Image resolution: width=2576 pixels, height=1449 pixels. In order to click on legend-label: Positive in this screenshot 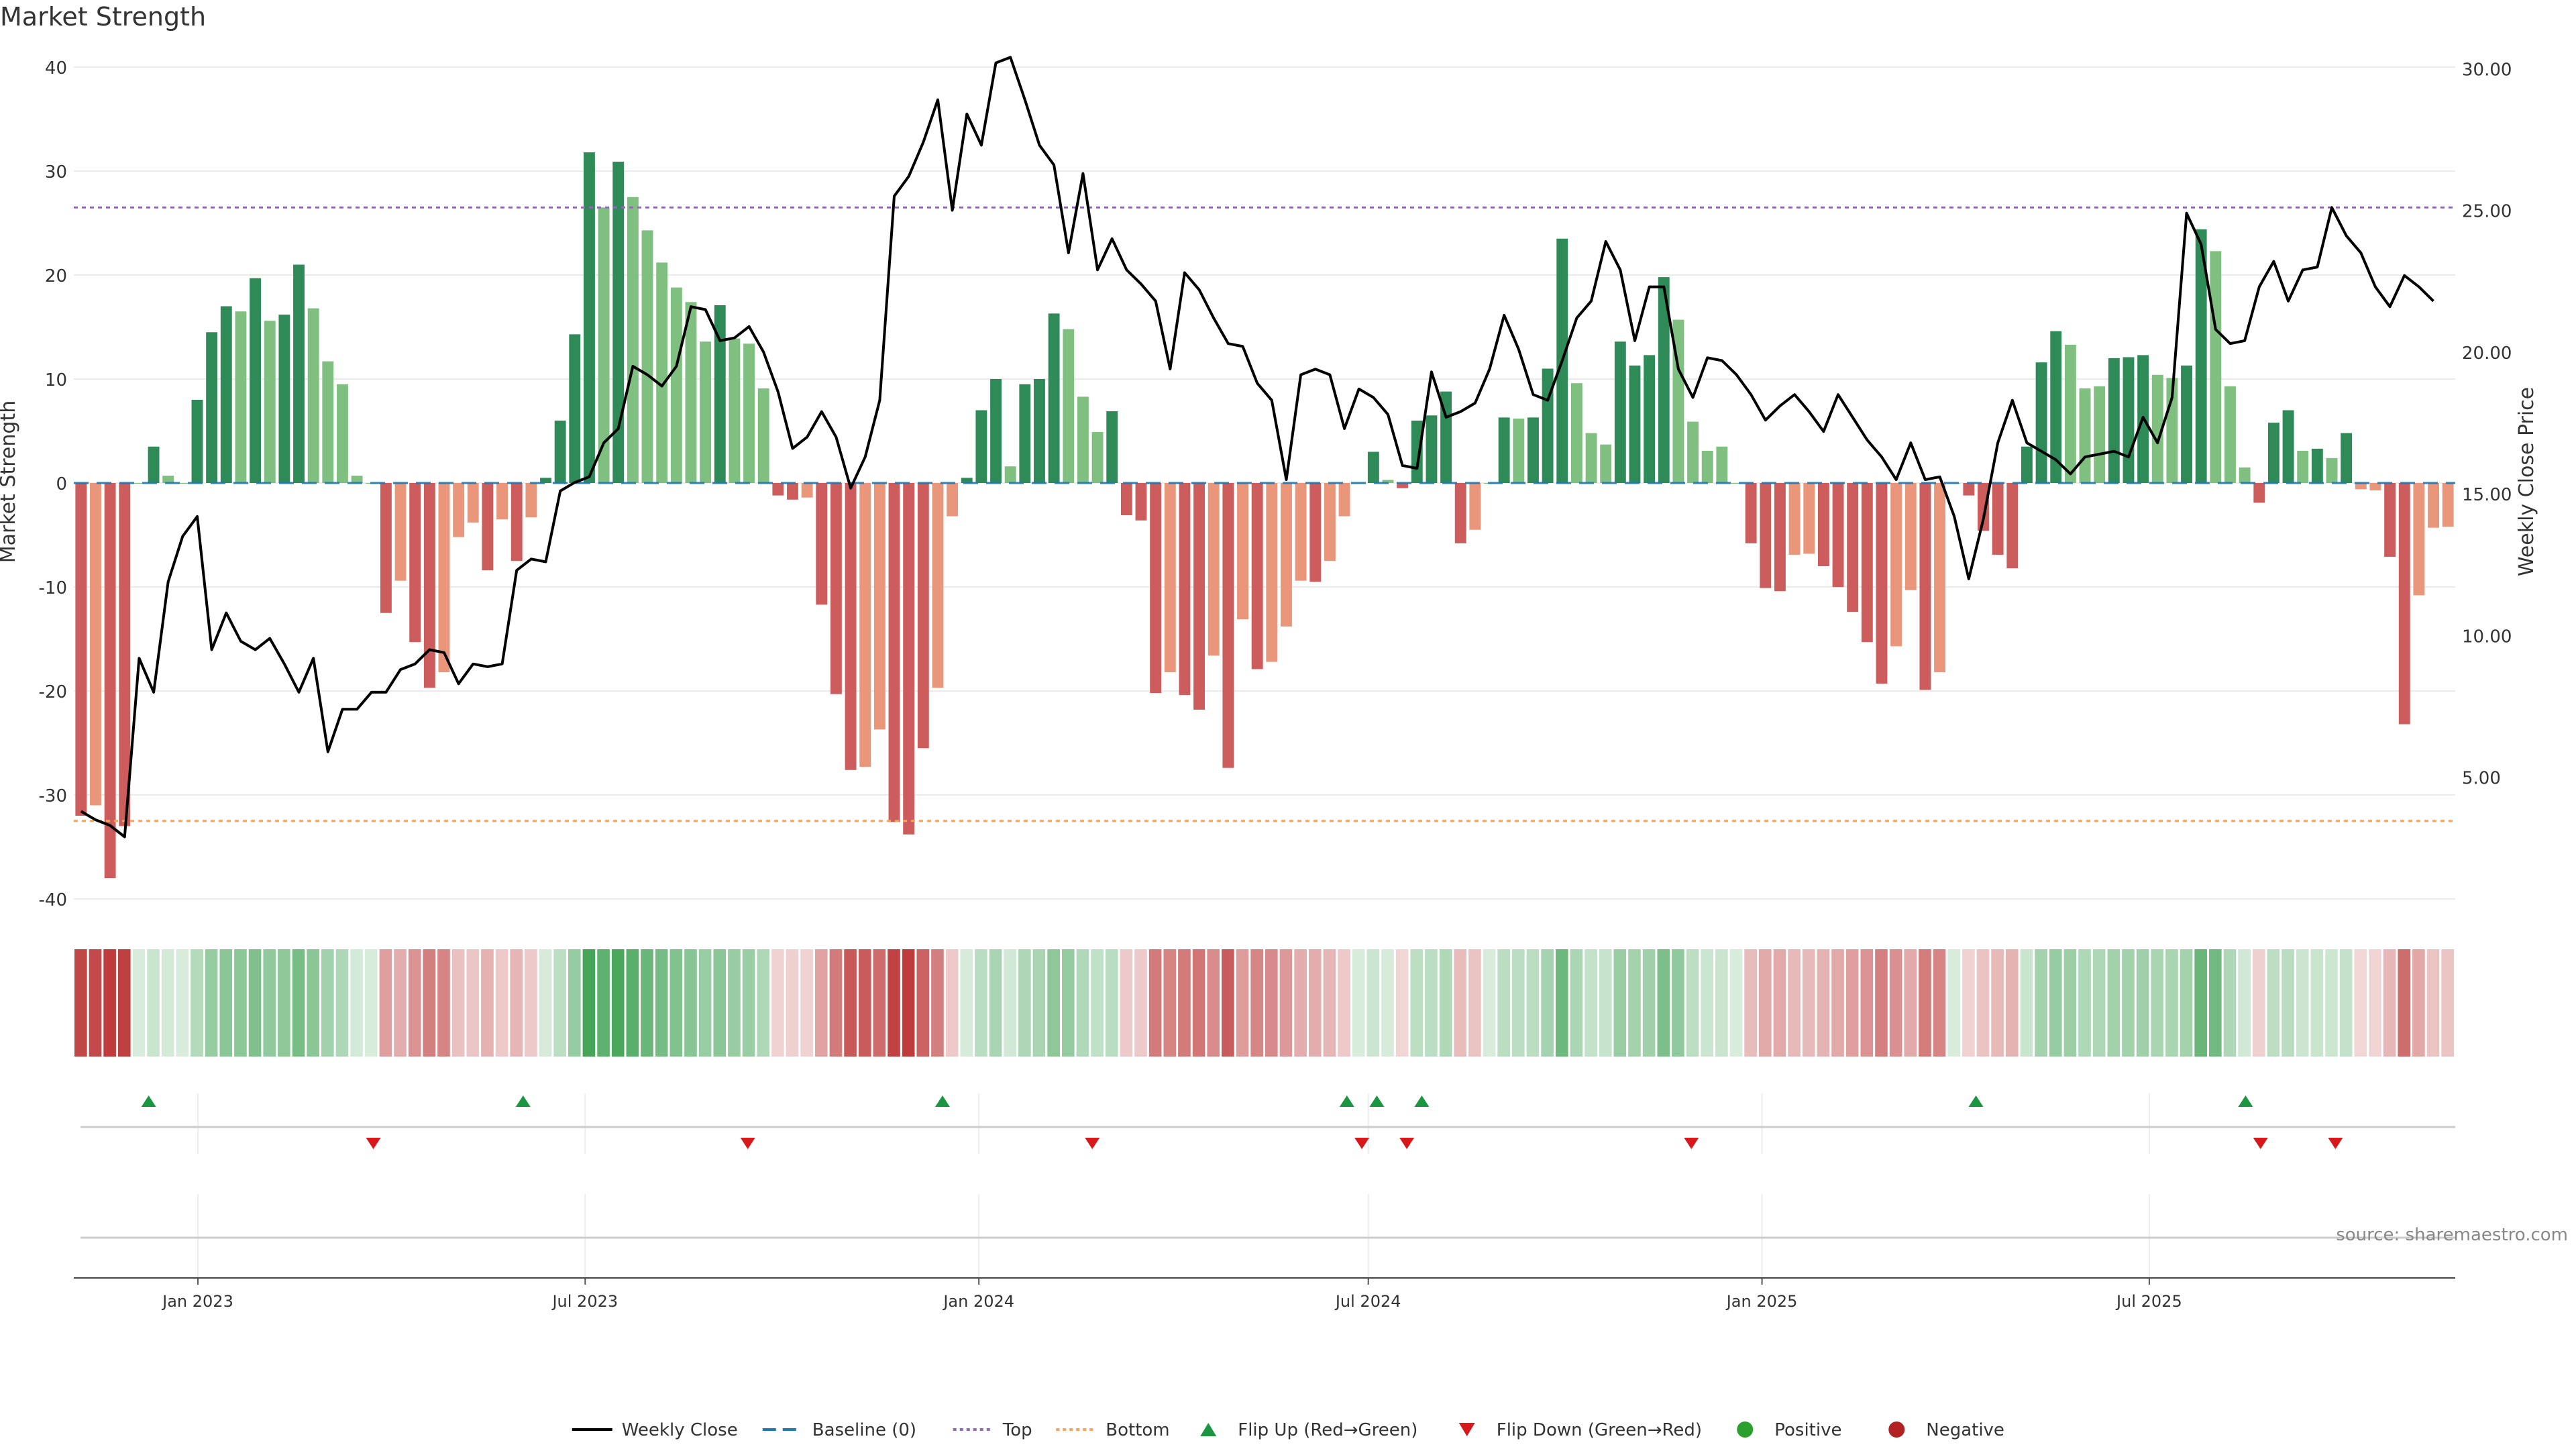, I will do `click(1807, 1430)`.